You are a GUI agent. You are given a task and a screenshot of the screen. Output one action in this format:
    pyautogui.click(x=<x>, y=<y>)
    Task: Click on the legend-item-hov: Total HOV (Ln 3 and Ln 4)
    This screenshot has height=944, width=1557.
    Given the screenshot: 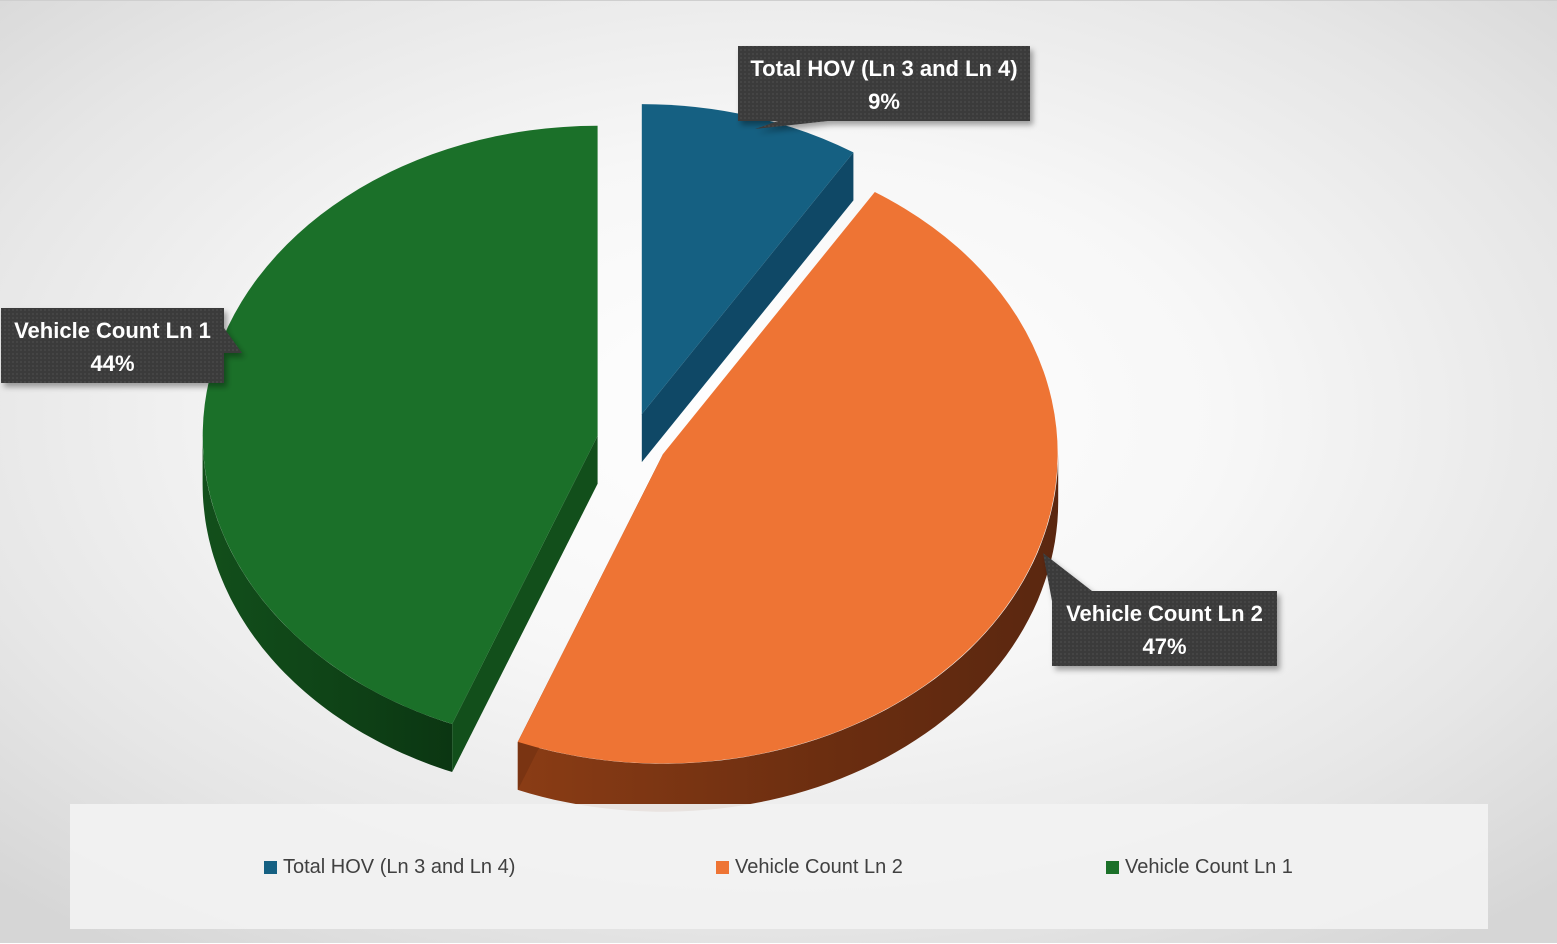 What is the action you would take?
    pyautogui.click(x=389, y=867)
    